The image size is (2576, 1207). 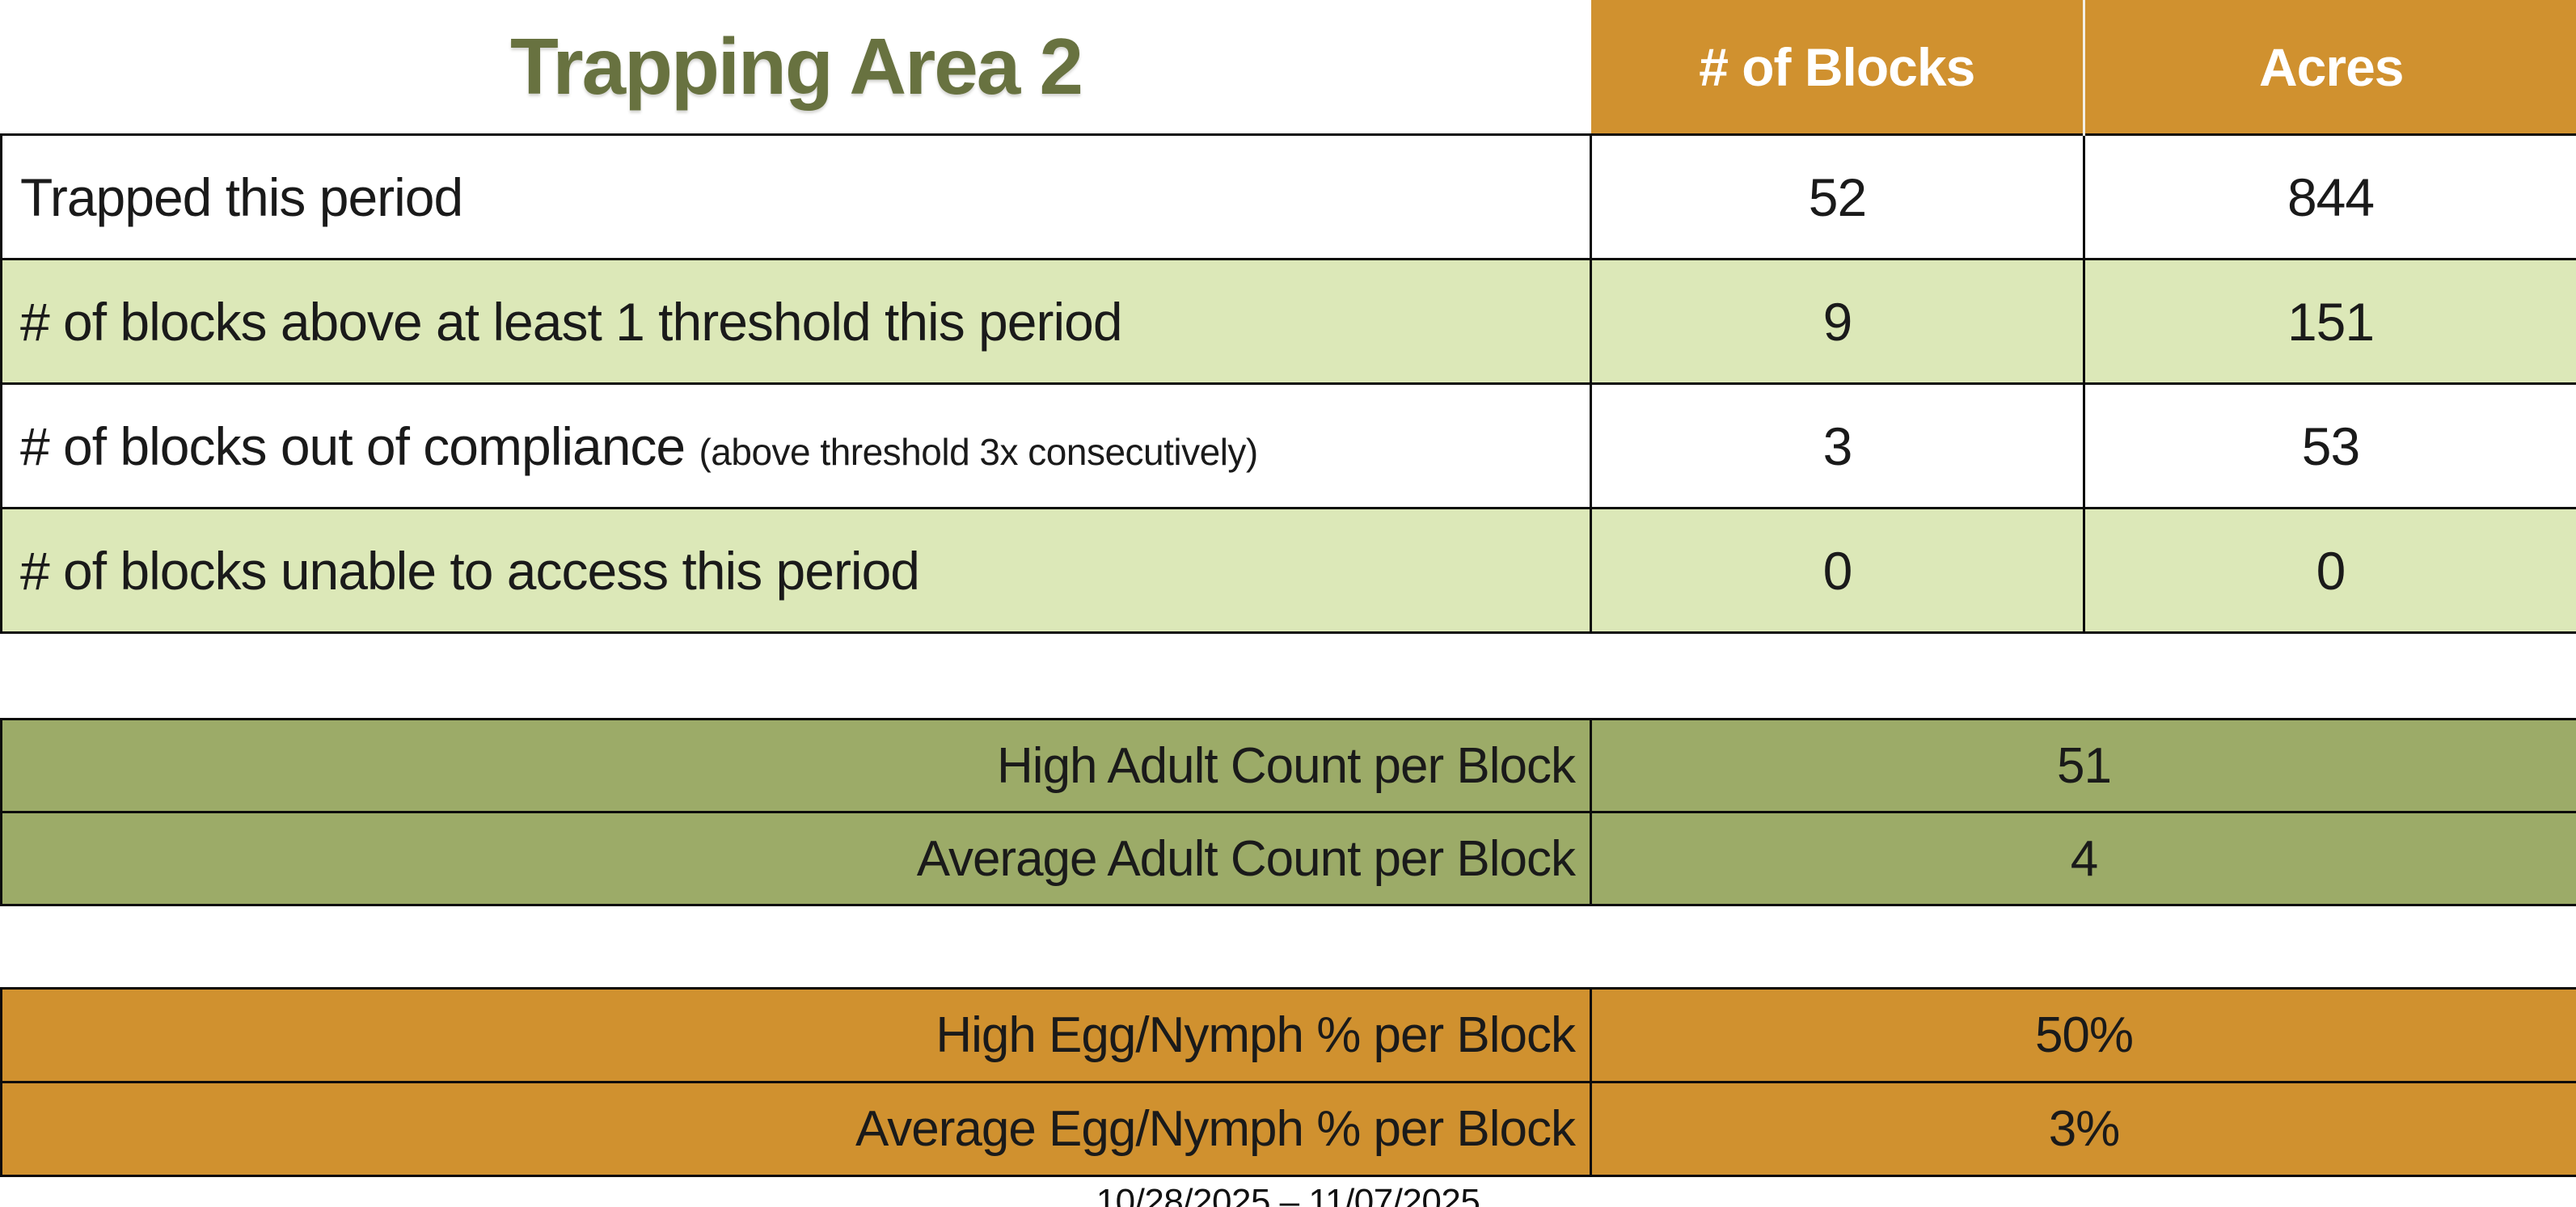 I want to click on acres-value: 844, so click(x=2329, y=196).